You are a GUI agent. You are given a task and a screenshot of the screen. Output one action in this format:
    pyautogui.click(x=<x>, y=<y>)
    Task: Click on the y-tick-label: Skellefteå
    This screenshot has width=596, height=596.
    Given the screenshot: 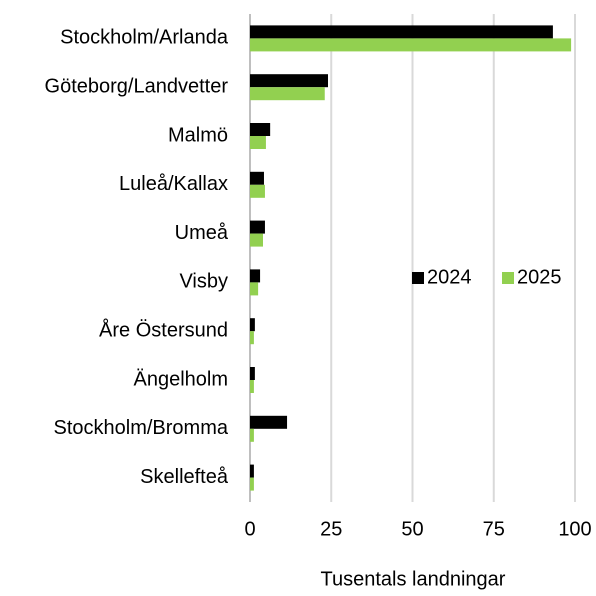 What is the action you would take?
    pyautogui.click(x=184, y=477)
    